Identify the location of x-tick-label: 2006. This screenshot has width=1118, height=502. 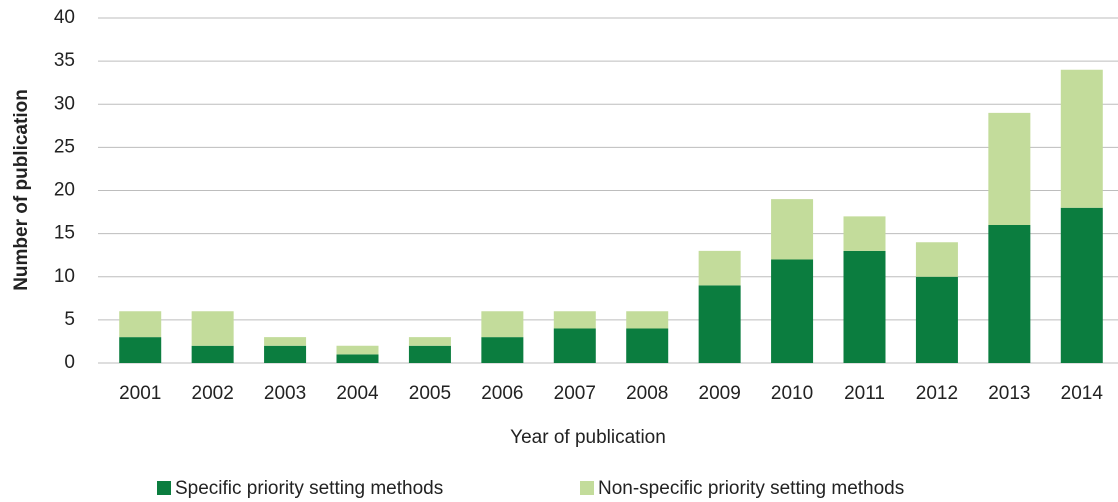
(502, 393).